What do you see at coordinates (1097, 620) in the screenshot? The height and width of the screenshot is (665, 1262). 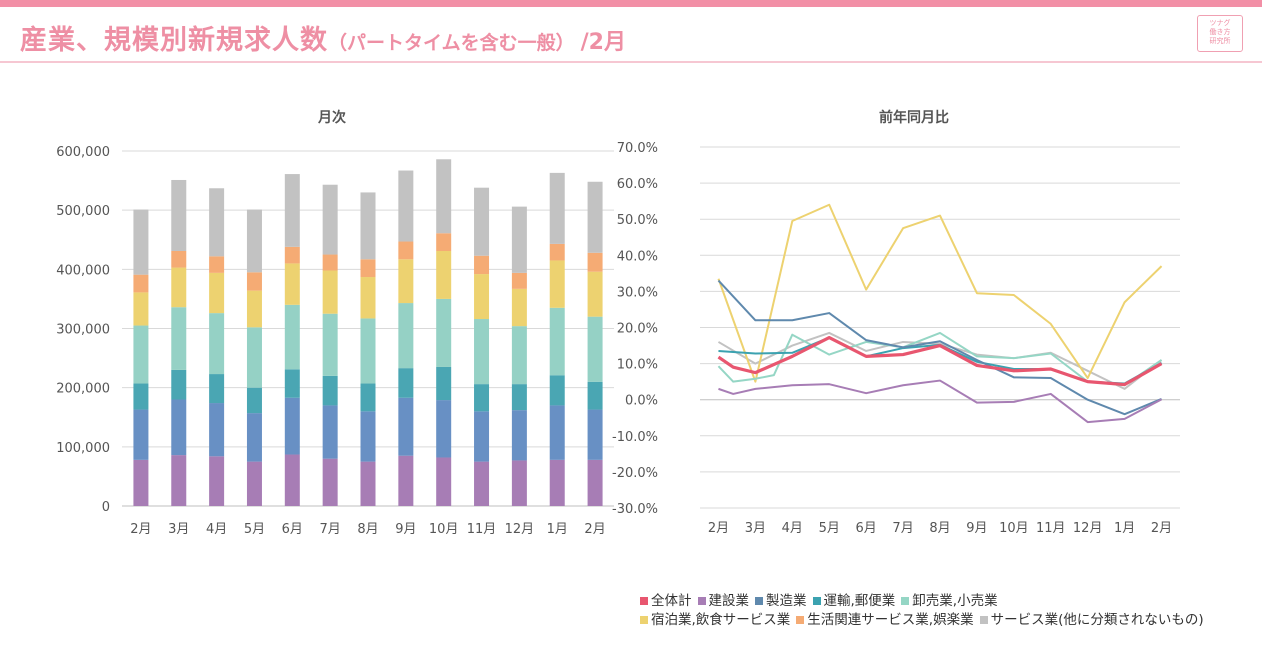 I see `legend-label: サービス業(他に分類されないもの)` at bounding box center [1097, 620].